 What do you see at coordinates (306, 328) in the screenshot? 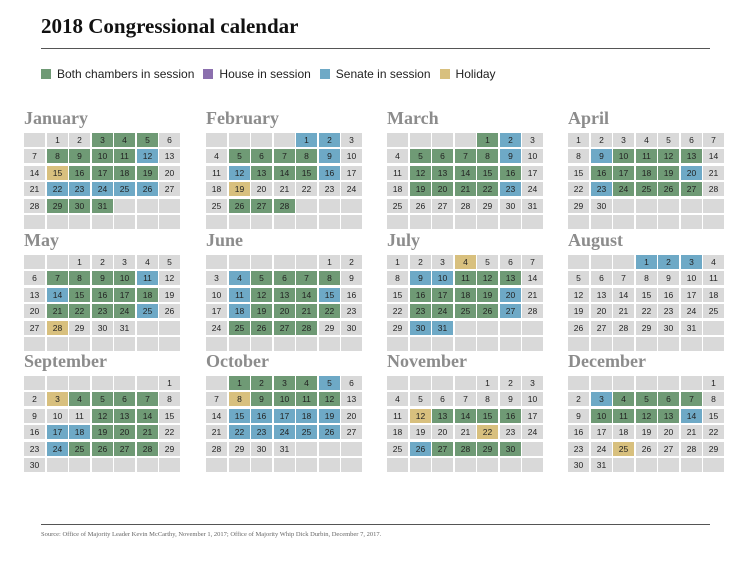
I see `day-cell: 28` at bounding box center [306, 328].